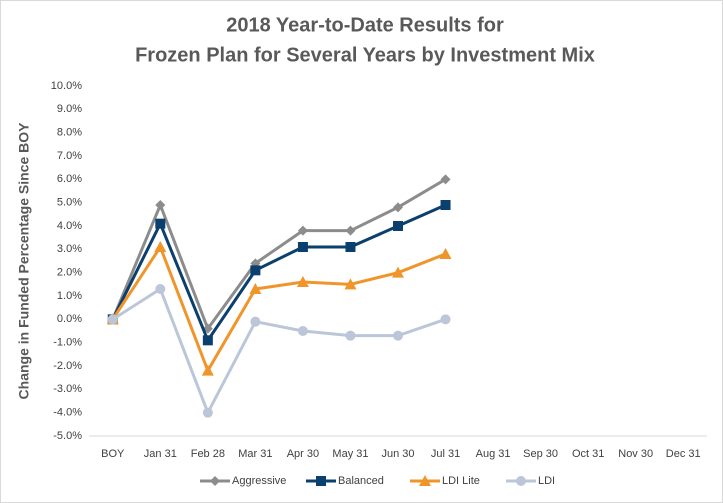 The image size is (723, 503). Describe the element at coordinates (69, 249) in the screenshot. I see `y-tick-label: 3.0%` at that location.